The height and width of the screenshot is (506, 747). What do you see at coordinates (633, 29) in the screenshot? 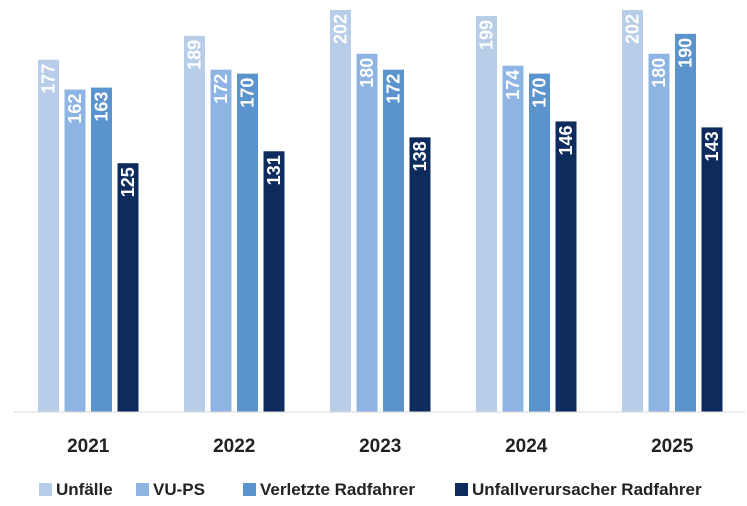
I see `data-label-2025-series-1: 202` at bounding box center [633, 29].